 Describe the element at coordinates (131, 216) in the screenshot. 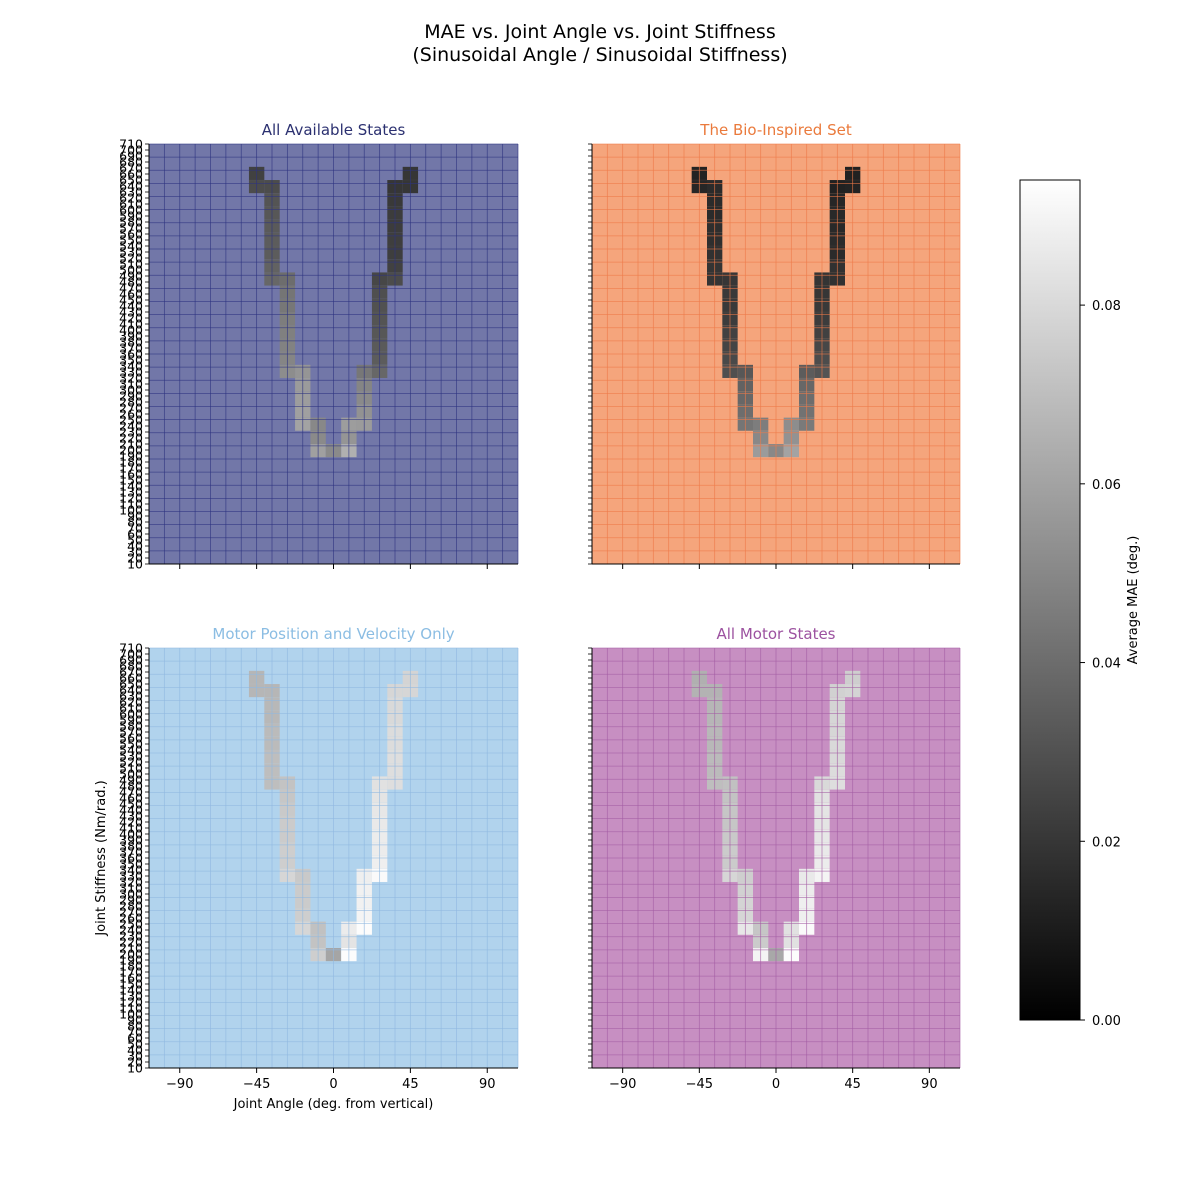

I see `y-tick-label: 590` at that location.